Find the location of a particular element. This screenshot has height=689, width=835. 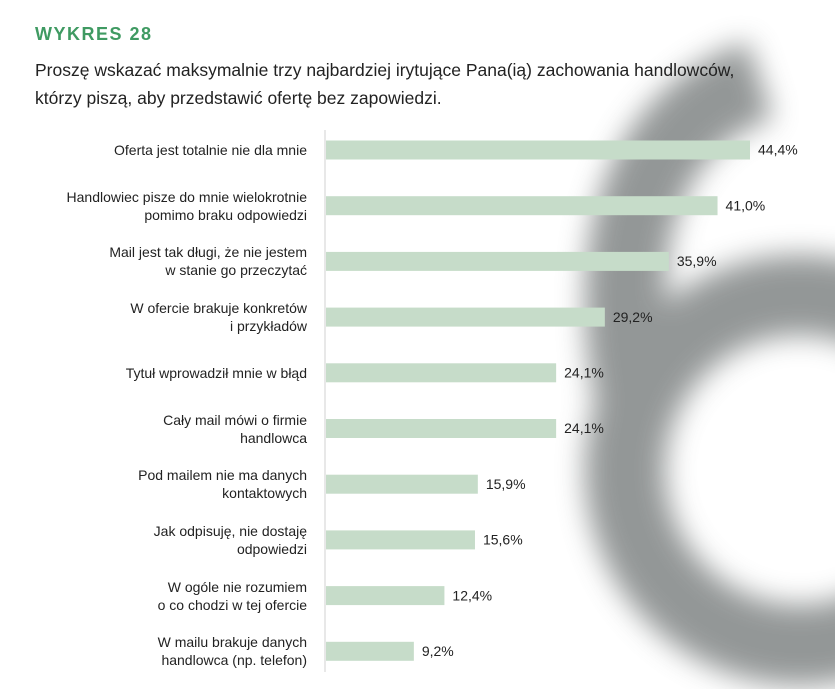

value-label: 29,2% is located at coordinates (633, 317).